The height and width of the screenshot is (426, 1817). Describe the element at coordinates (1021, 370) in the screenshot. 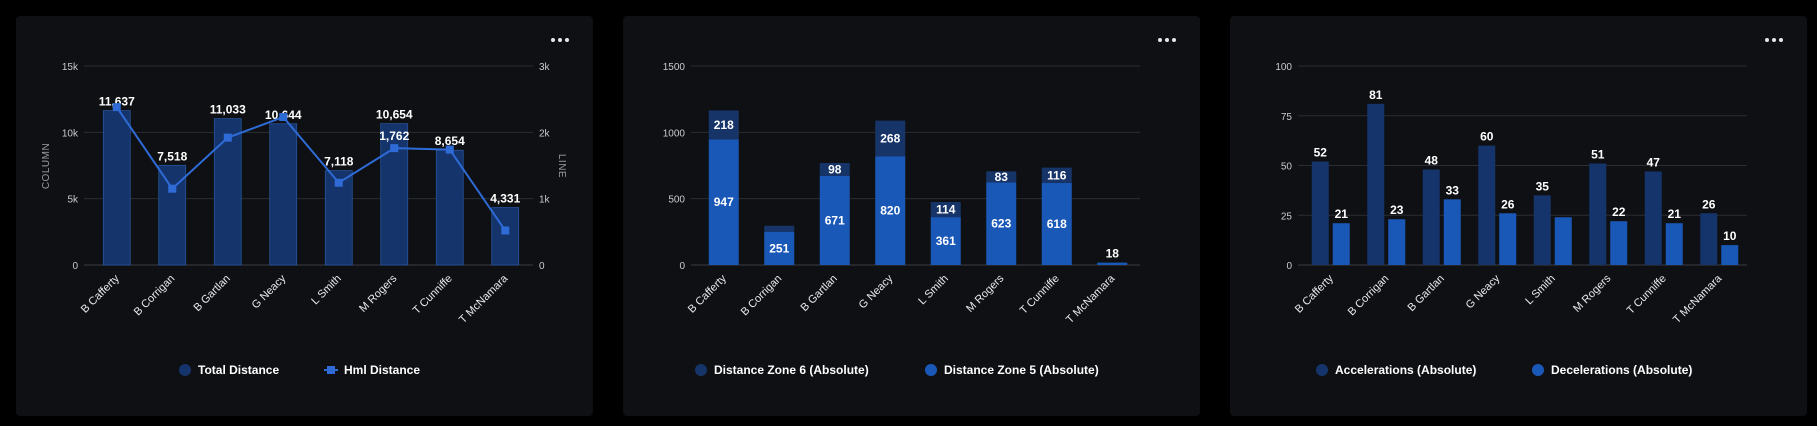

I see `legend-label: Distance Zone 5 (Absolute)` at that location.